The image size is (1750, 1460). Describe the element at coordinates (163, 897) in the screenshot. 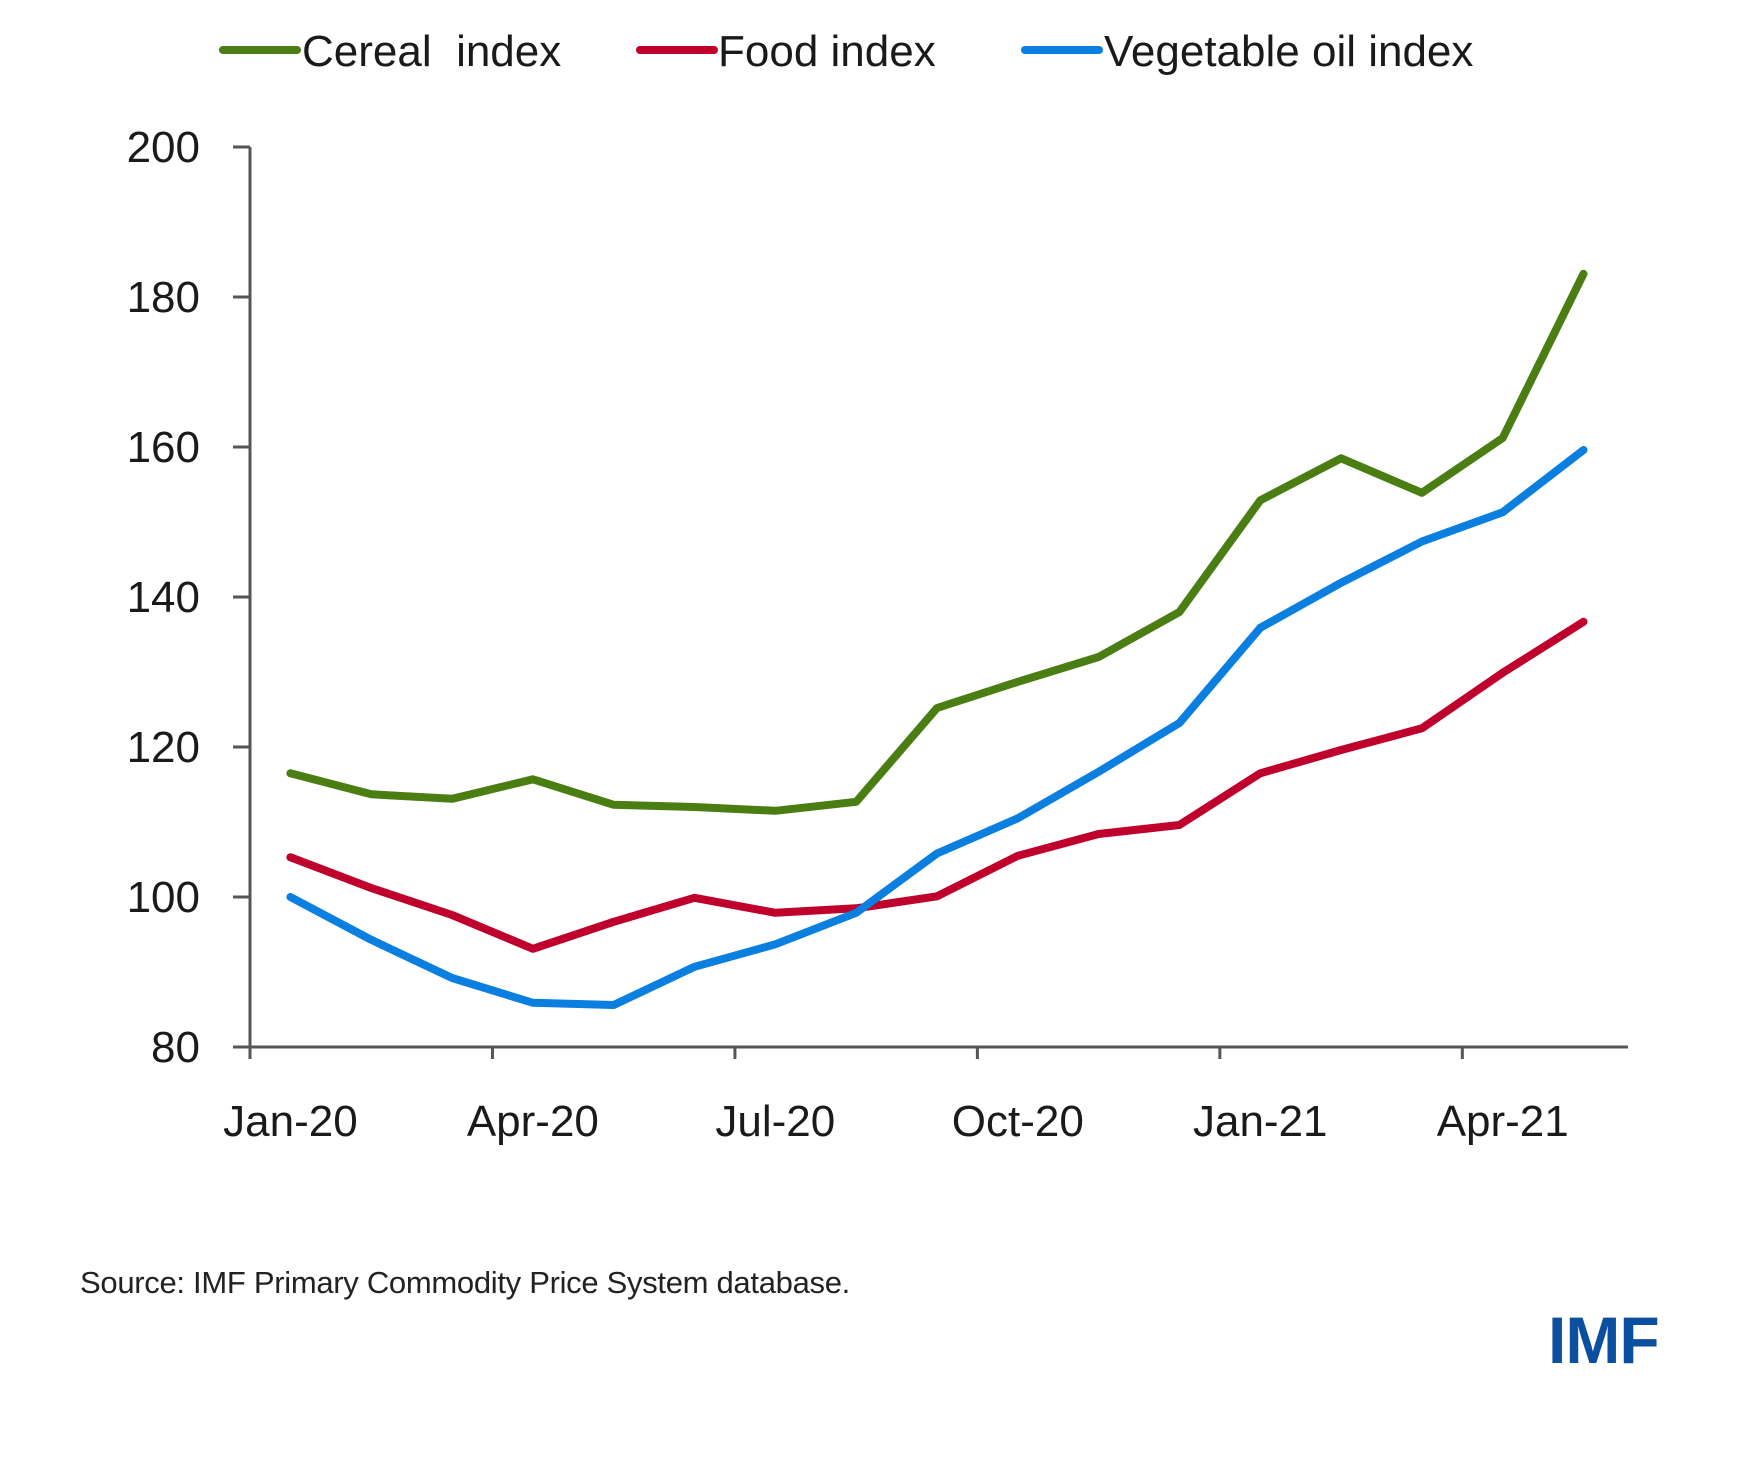

I see `y-tick-label: 100` at that location.